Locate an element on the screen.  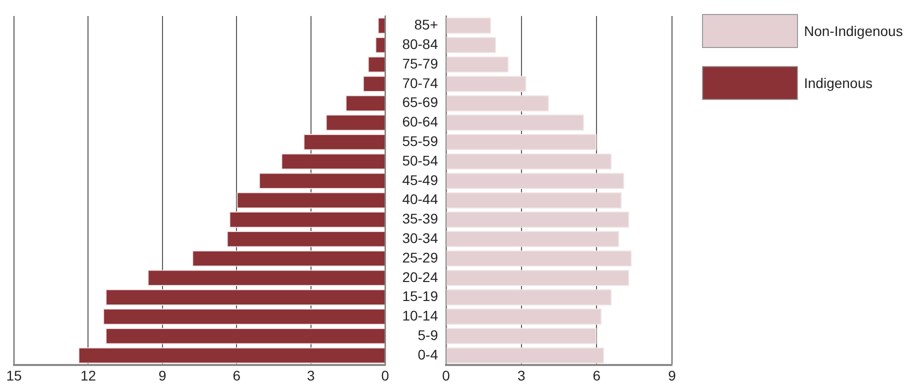
y-tick-label: 5-9 is located at coordinates (428, 334).